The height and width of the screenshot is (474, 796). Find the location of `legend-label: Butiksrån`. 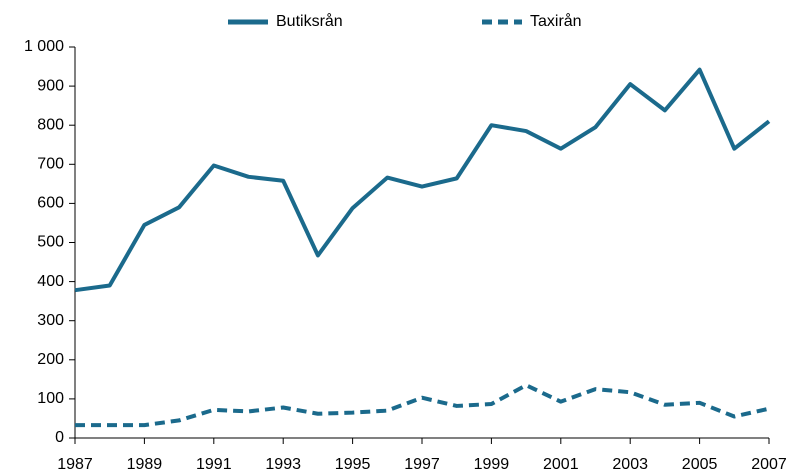

legend-label: Butiksrån is located at coordinates (309, 21).